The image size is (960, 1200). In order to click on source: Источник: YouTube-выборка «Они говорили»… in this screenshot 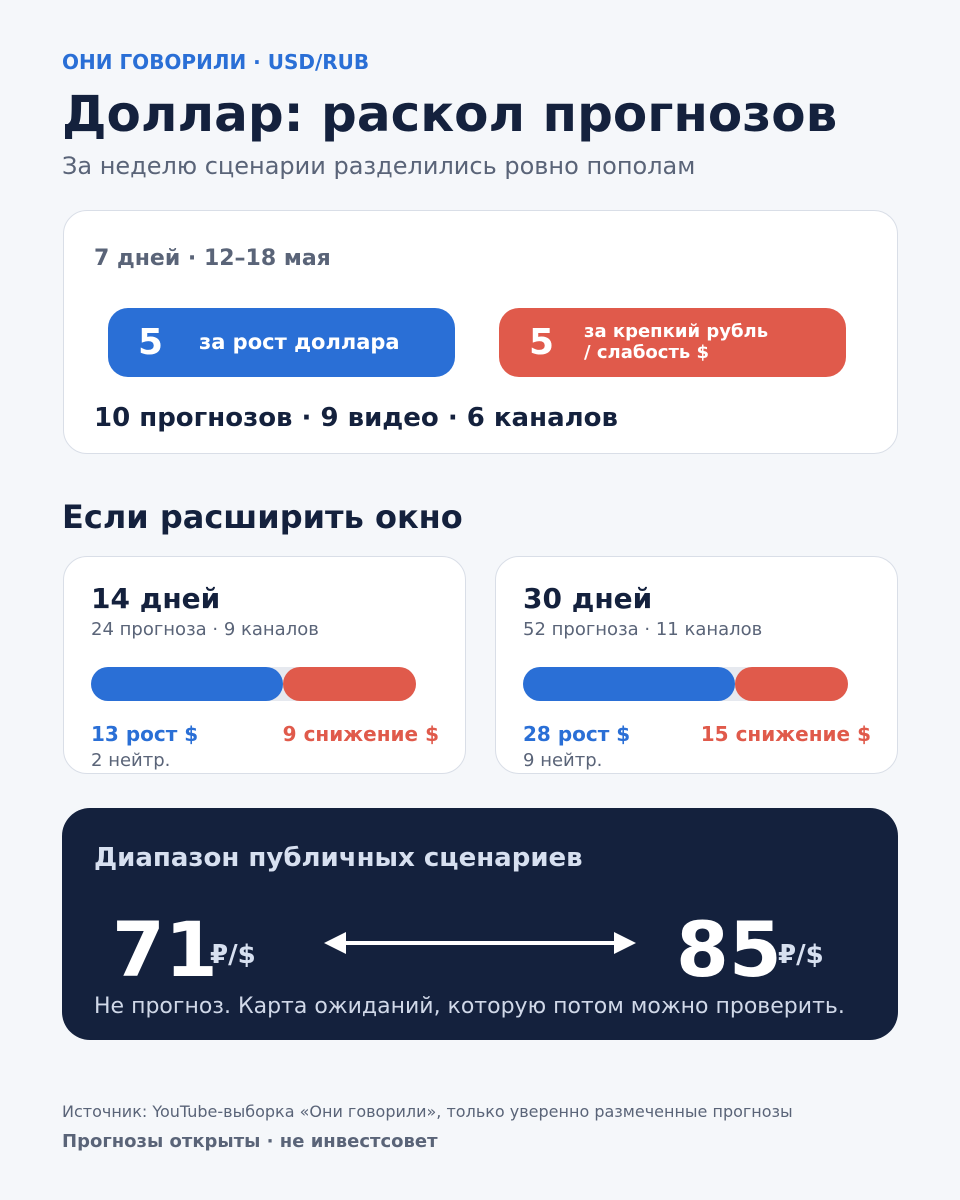, I will do `click(427, 1111)`.